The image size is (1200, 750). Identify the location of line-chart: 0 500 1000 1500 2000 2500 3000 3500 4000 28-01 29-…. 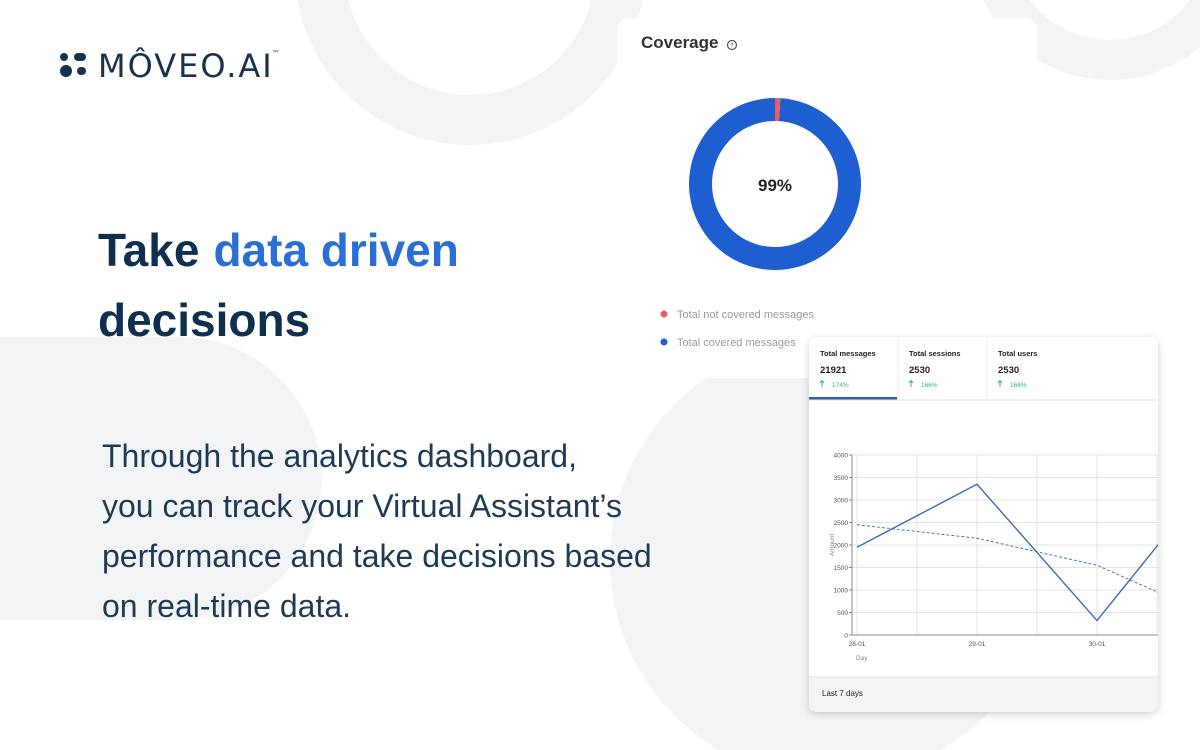
(993, 557).